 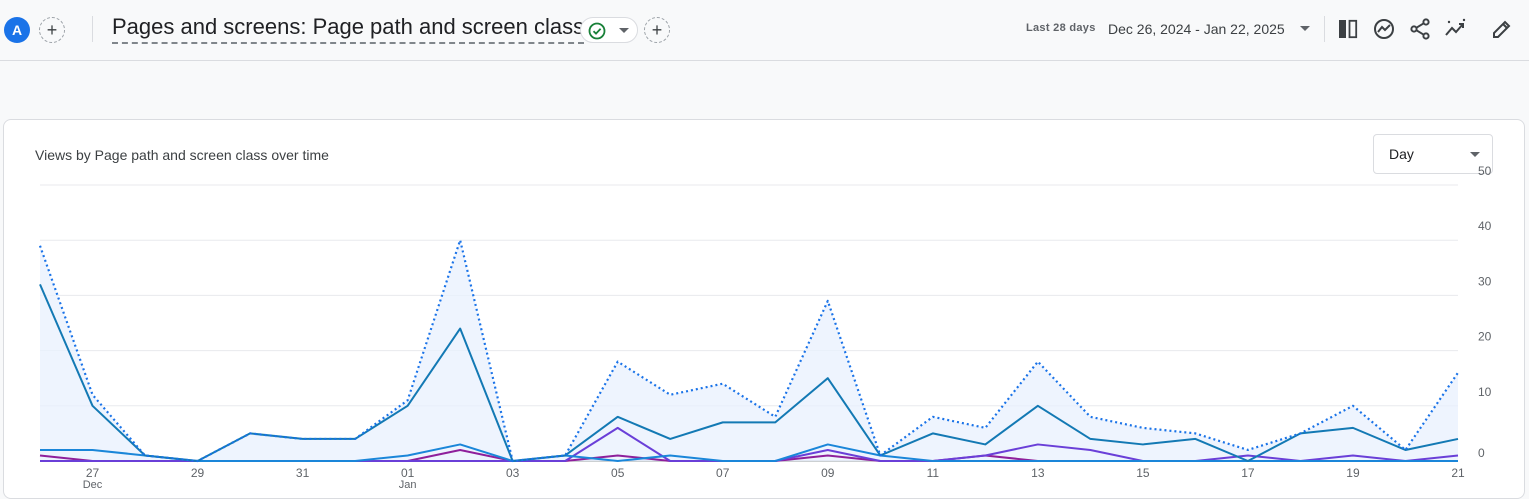 I want to click on insights-icon, so click(x=1384, y=29).